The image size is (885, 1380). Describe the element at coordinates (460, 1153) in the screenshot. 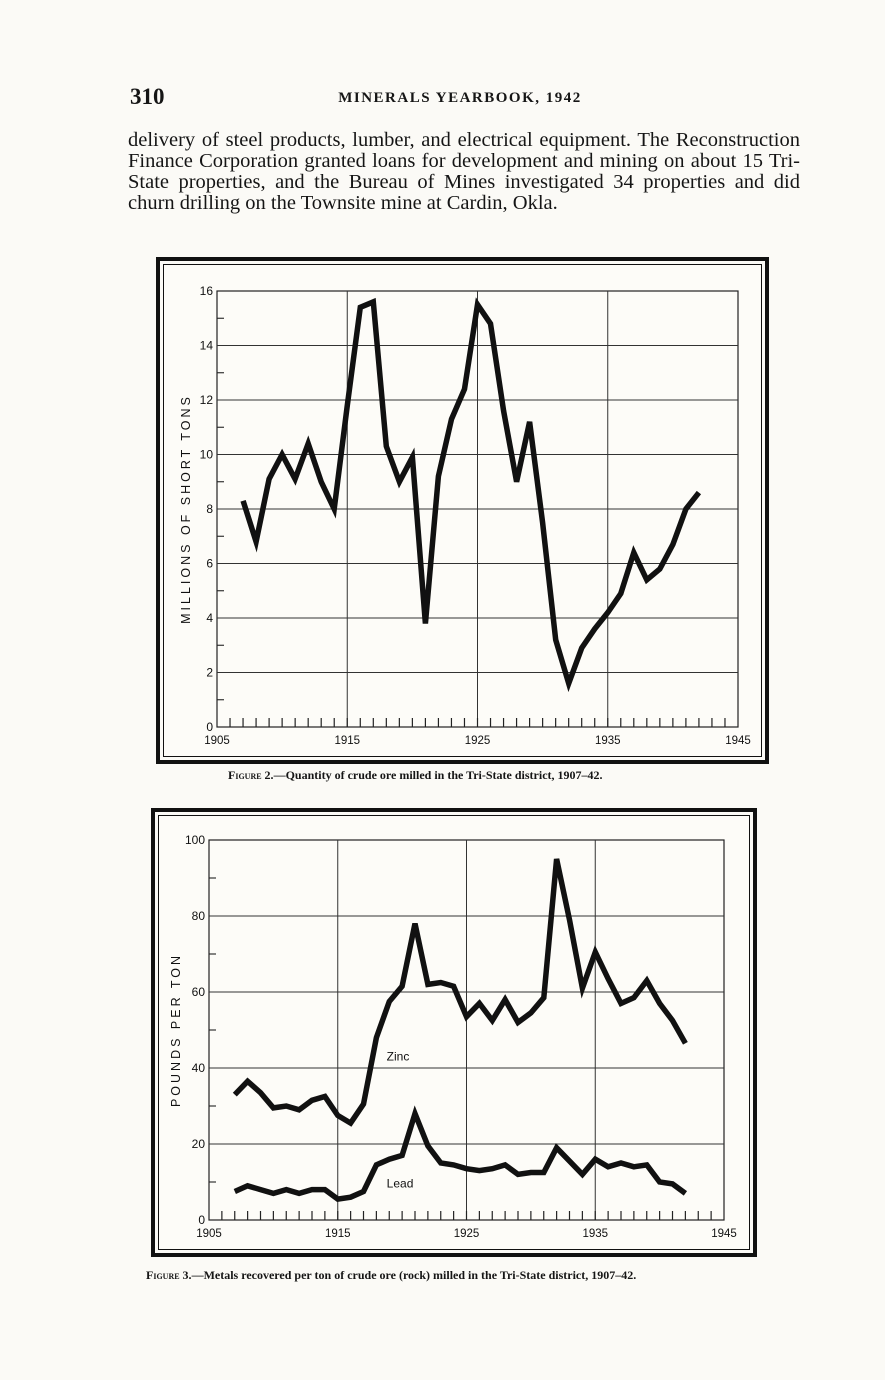

I see `series-line-lead` at that location.